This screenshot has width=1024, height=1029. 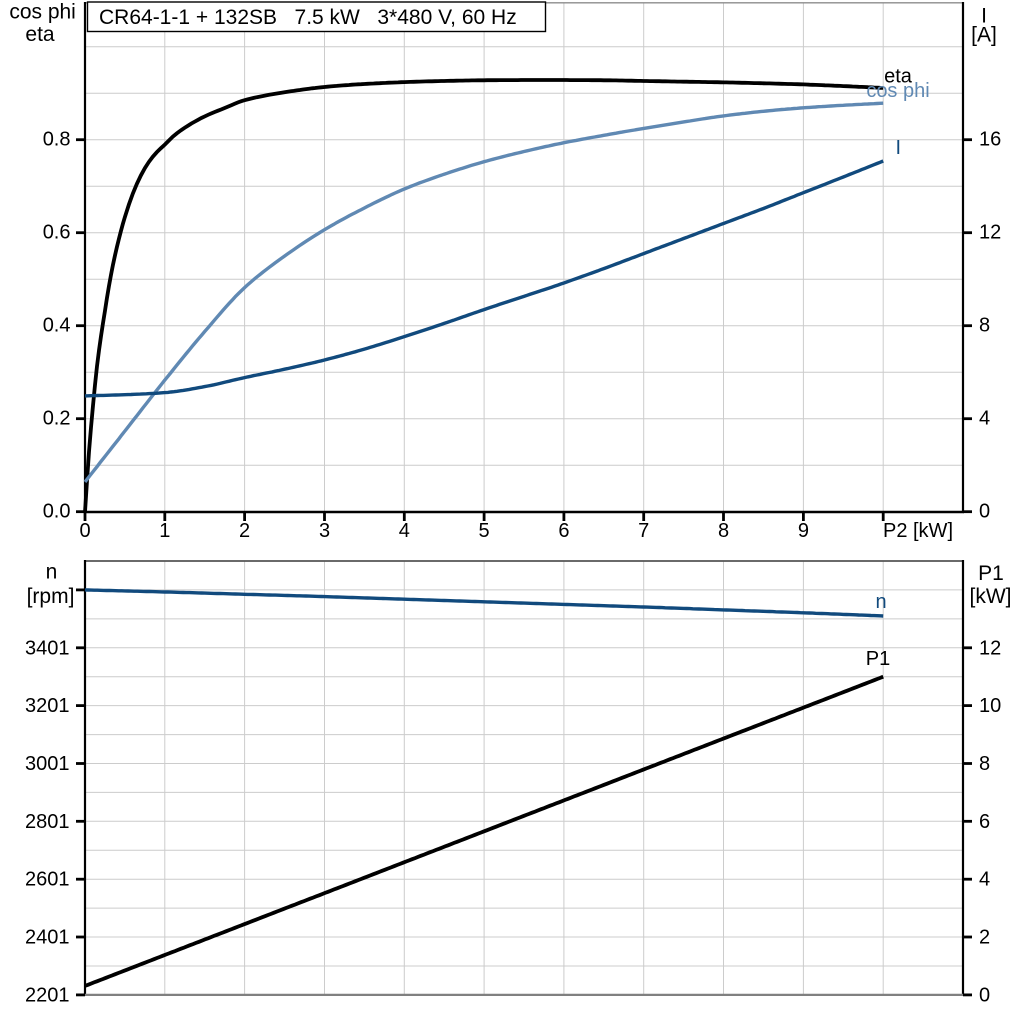 What do you see at coordinates (47, 938) in the screenshot?
I see `svg-text: 2401` at bounding box center [47, 938].